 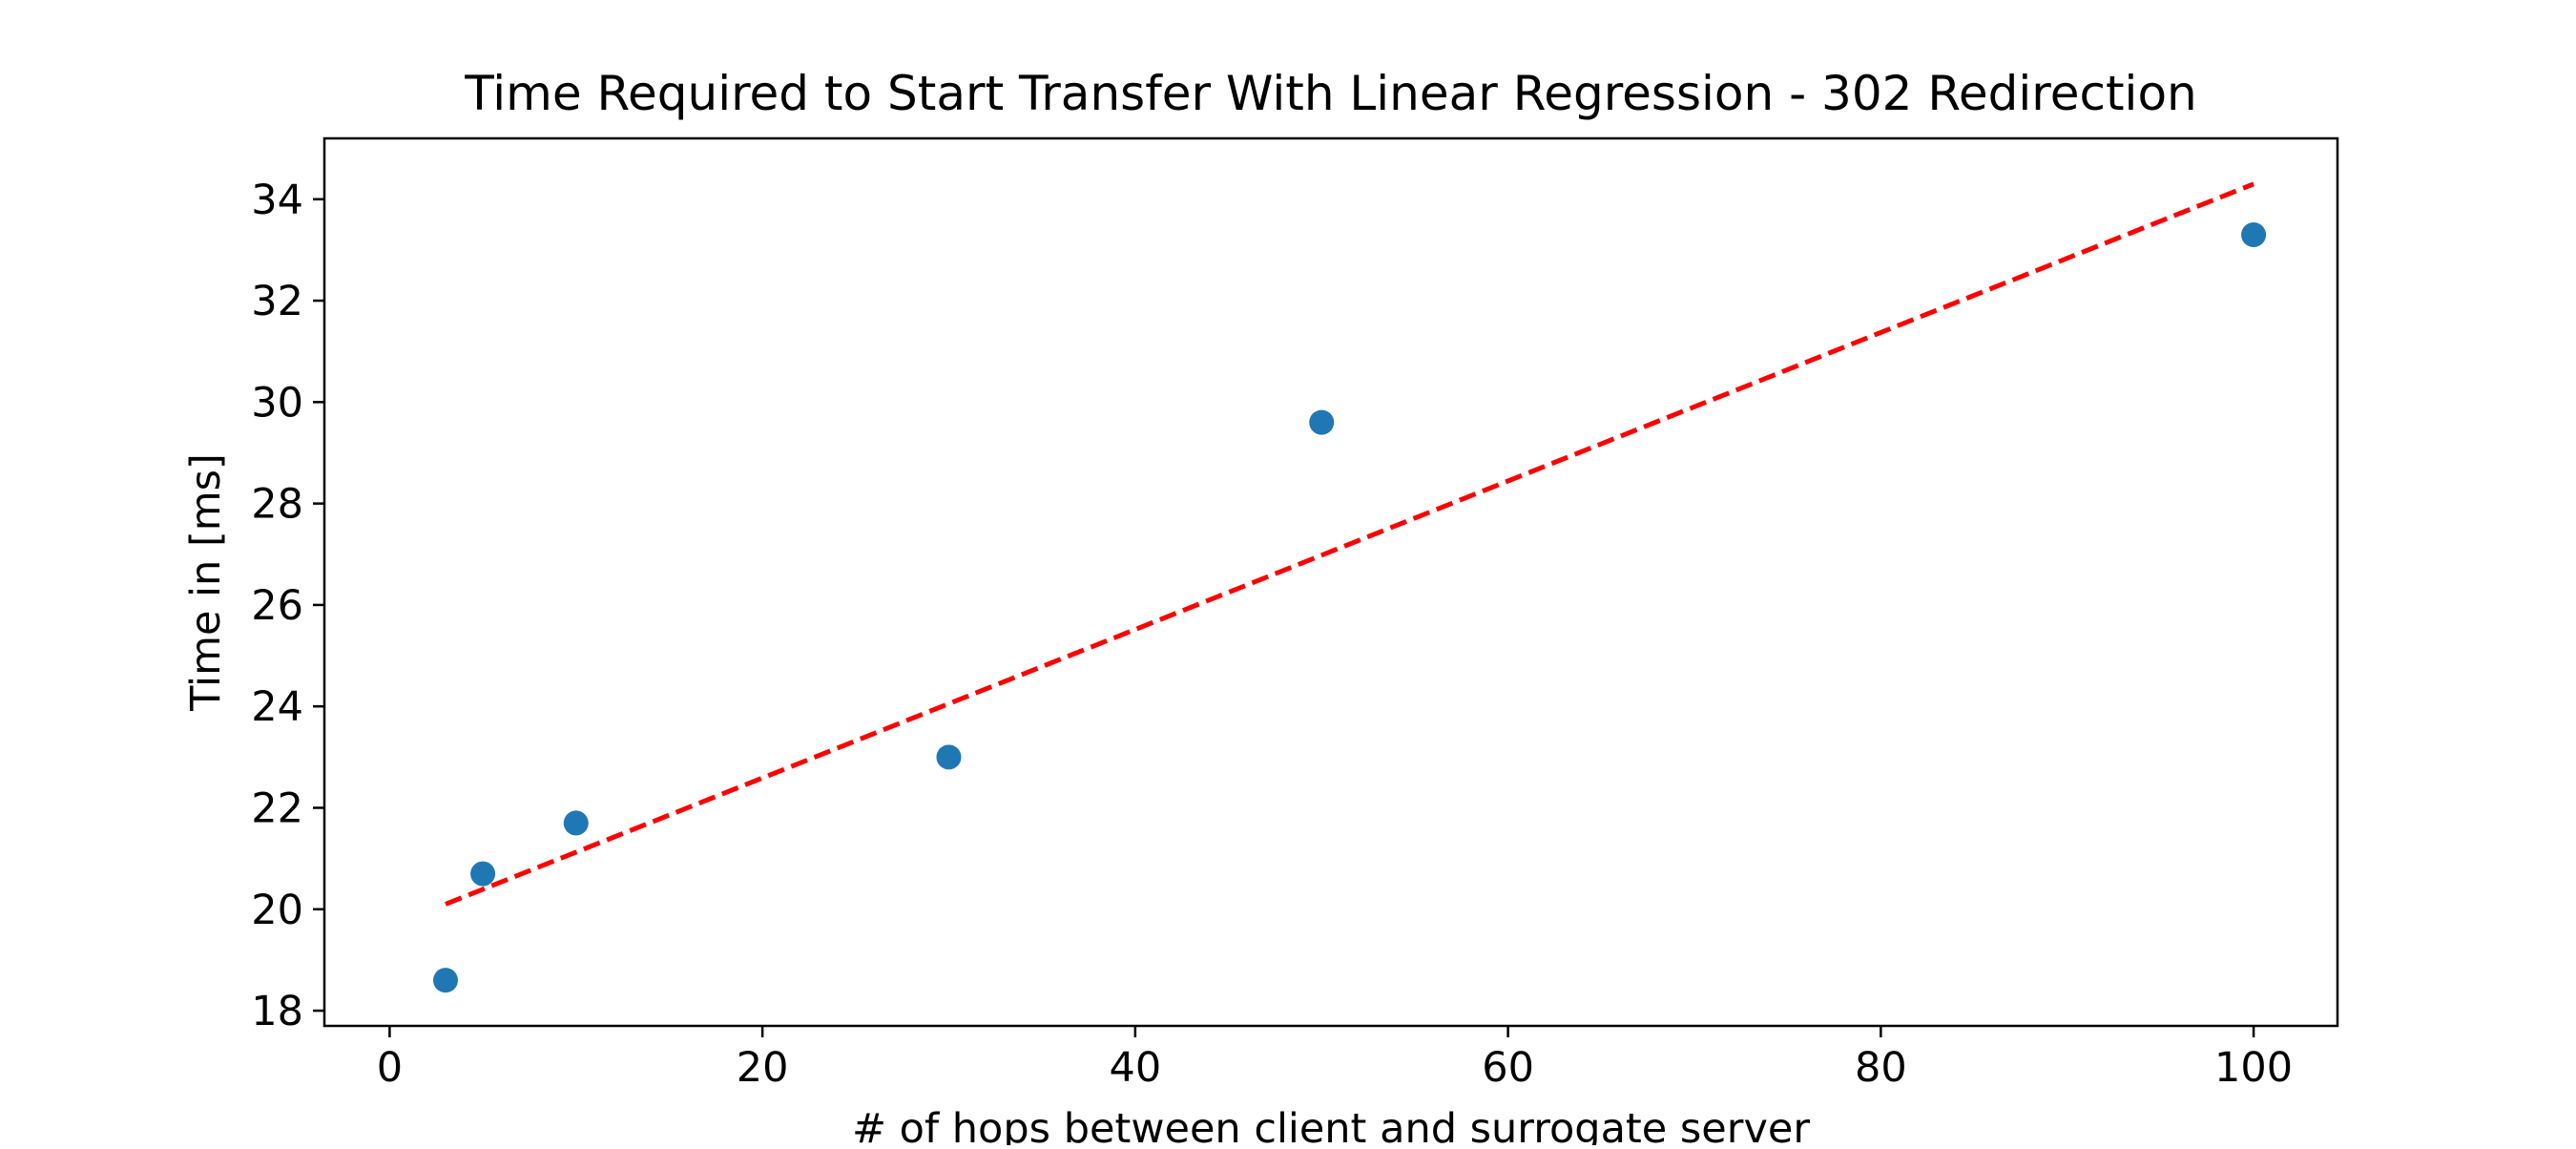 I want to click on x-tick-label: 40, so click(x=1136, y=1068).